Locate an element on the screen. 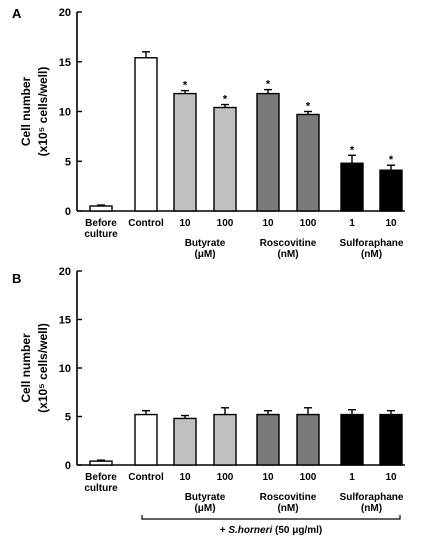  treatment-dose: (50 μg/ml) is located at coordinates (297, 530).